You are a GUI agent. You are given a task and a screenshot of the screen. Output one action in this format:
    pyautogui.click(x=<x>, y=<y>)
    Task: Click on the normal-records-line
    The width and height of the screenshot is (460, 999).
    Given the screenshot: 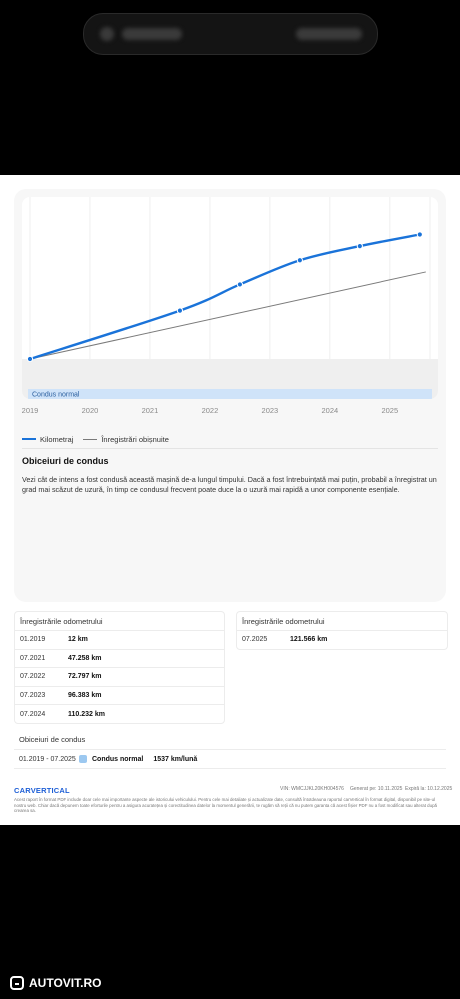 What is the action you would take?
    pyautogui.click(x=227, y=315)
    